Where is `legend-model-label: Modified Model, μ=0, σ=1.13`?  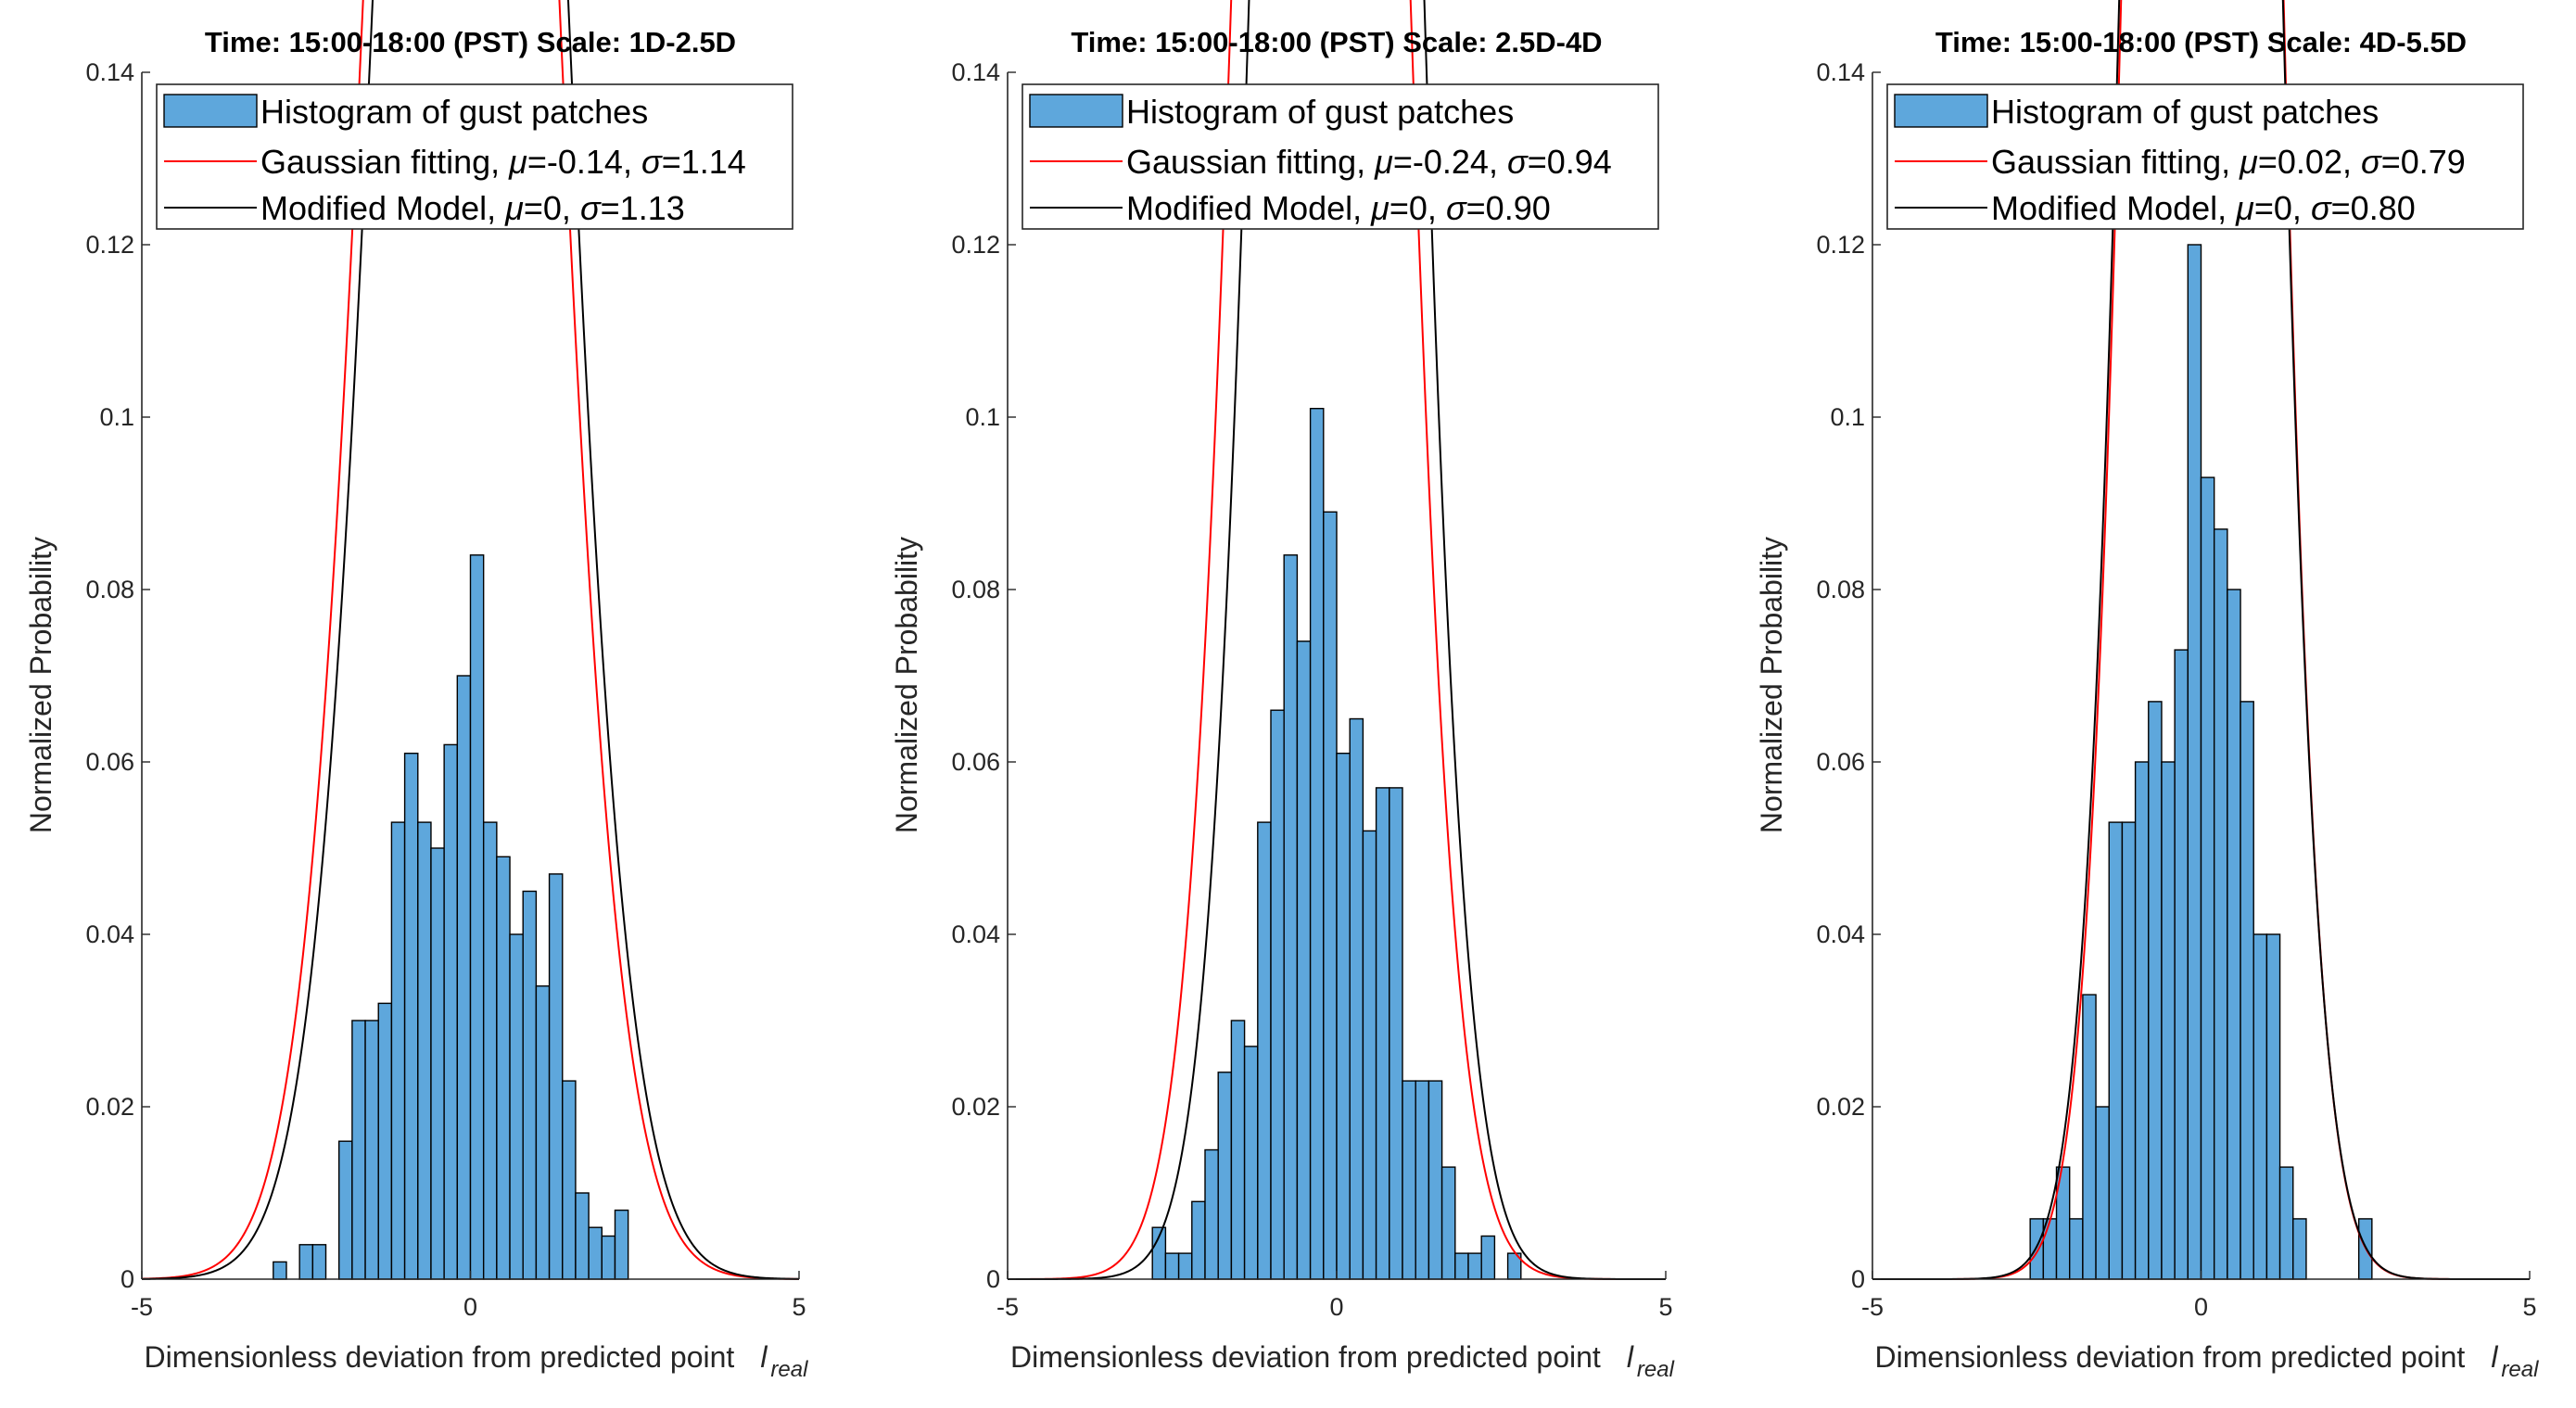
legend-model-label: Modified Model, μ=0, σ=1.13 is located at coordinates (472, 208).